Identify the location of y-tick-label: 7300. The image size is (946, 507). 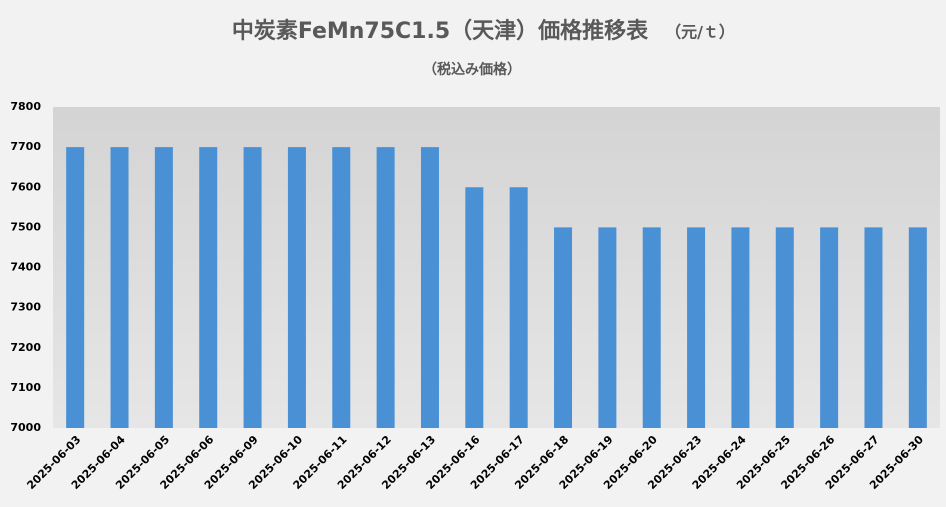
(25, 307).